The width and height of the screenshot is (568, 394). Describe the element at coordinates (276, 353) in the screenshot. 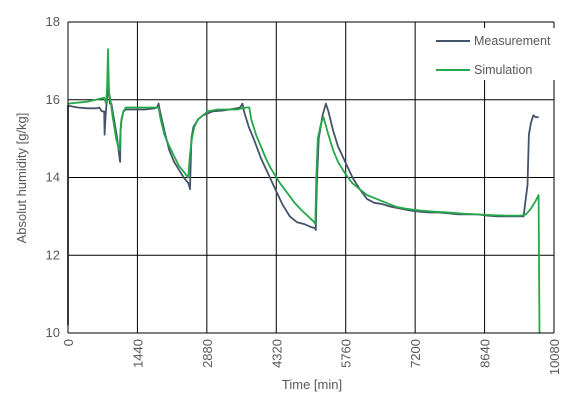

I see `x-tick-label: 4320` at that location.